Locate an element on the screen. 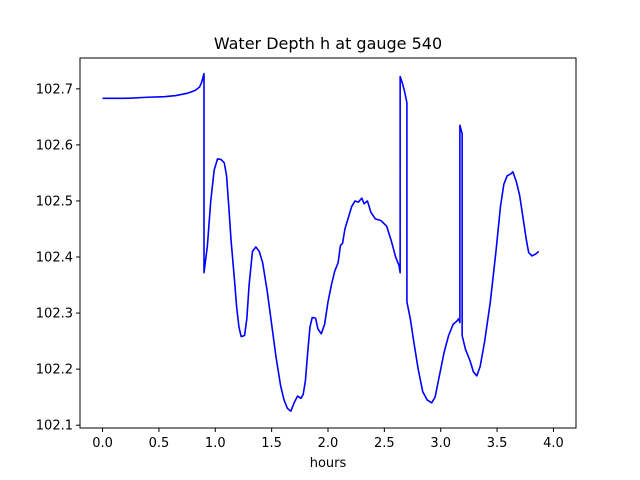 Image resolution: width=640 pixels, height=480 pixels. y-tick-label: 102.2 is located at coordinates (54, 370).